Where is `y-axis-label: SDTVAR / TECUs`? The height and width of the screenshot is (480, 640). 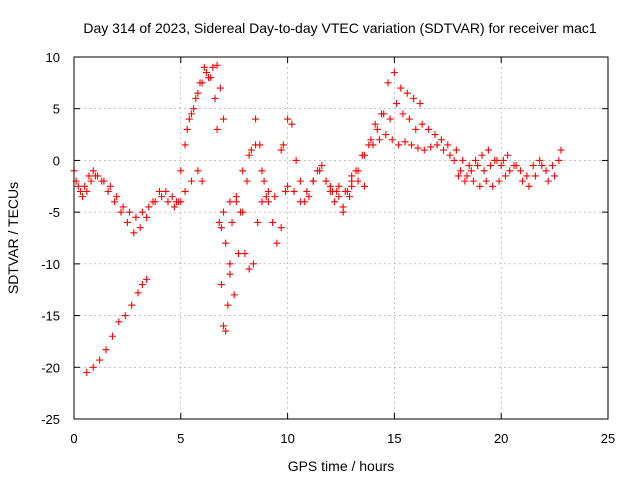
y-axis-label: SDTVAR / TECUs is located at coordinates (13, 238).